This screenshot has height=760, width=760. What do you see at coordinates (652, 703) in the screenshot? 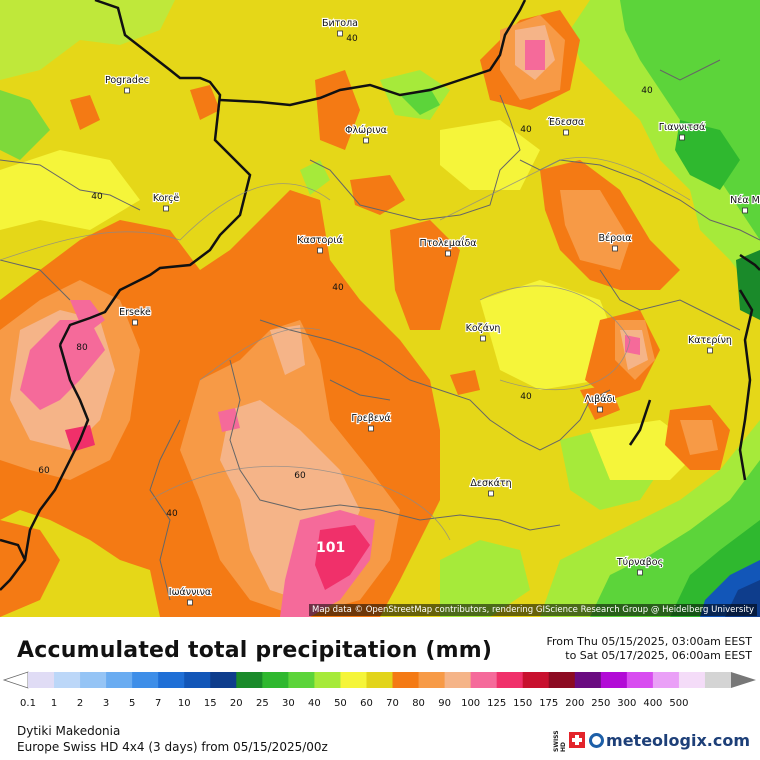
I see `legend-label: 400` at bounding box center [652, 703].